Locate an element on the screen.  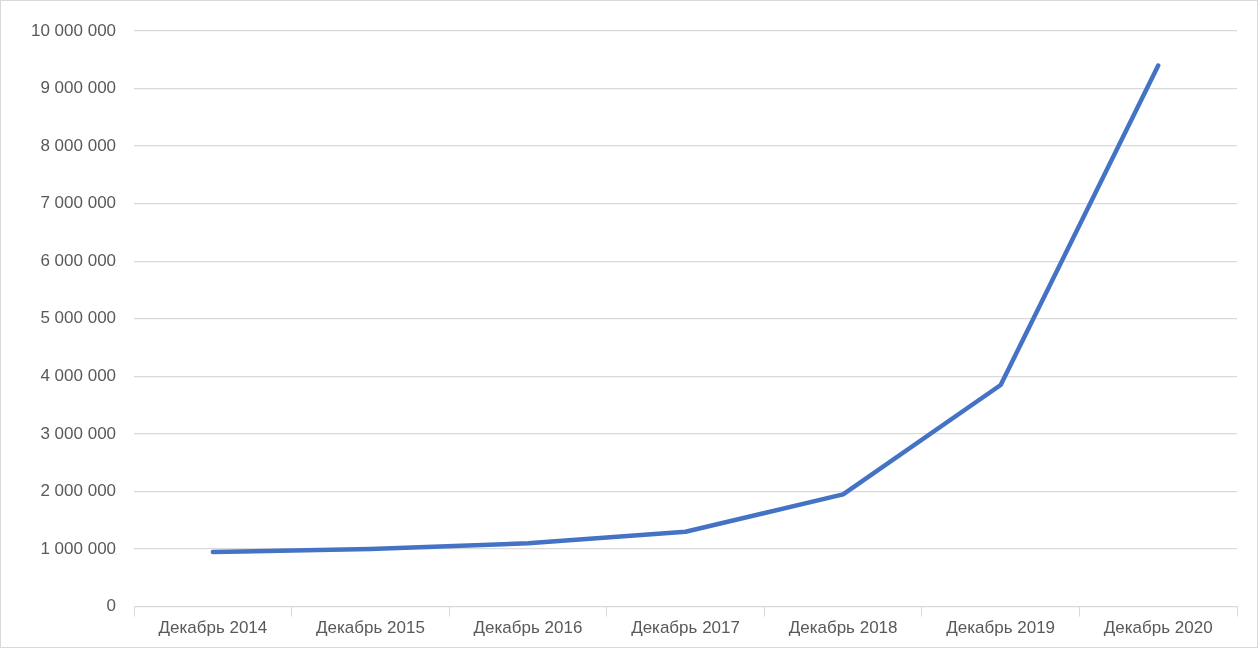
y-tick-label: 7 000 000 is located at coordinates (78, 203).